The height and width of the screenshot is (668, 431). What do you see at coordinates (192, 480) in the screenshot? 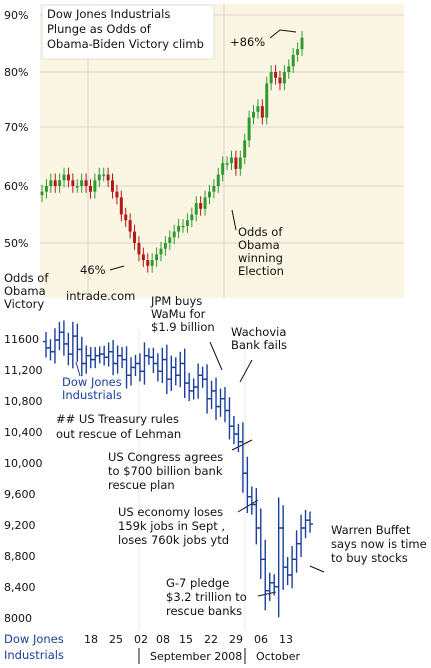
I see `bottom-panel-grid` at bounding box center [192, 480].